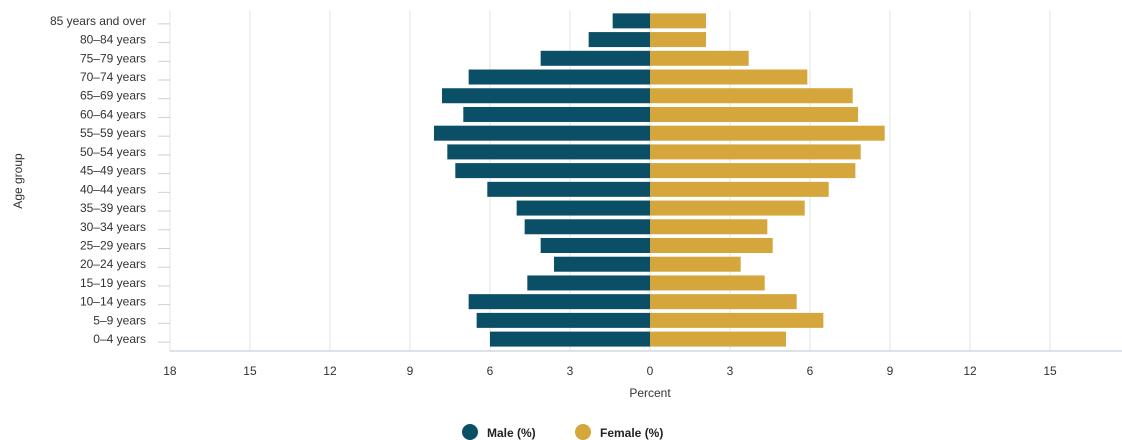  I want to click on y-tick-label: 75–79 years, so click(113, 58).